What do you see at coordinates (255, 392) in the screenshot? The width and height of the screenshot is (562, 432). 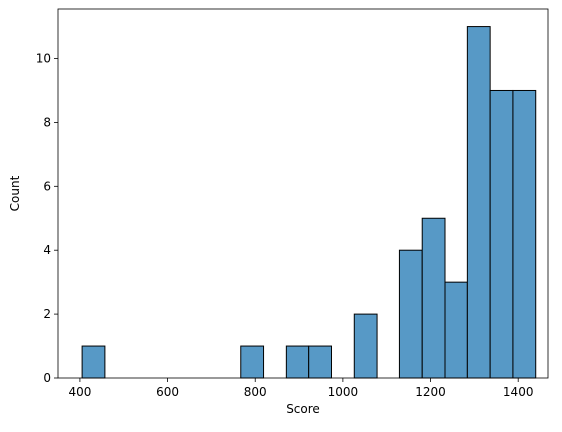 I see `x-tick-label: 800` at bounding box center [255, 392].